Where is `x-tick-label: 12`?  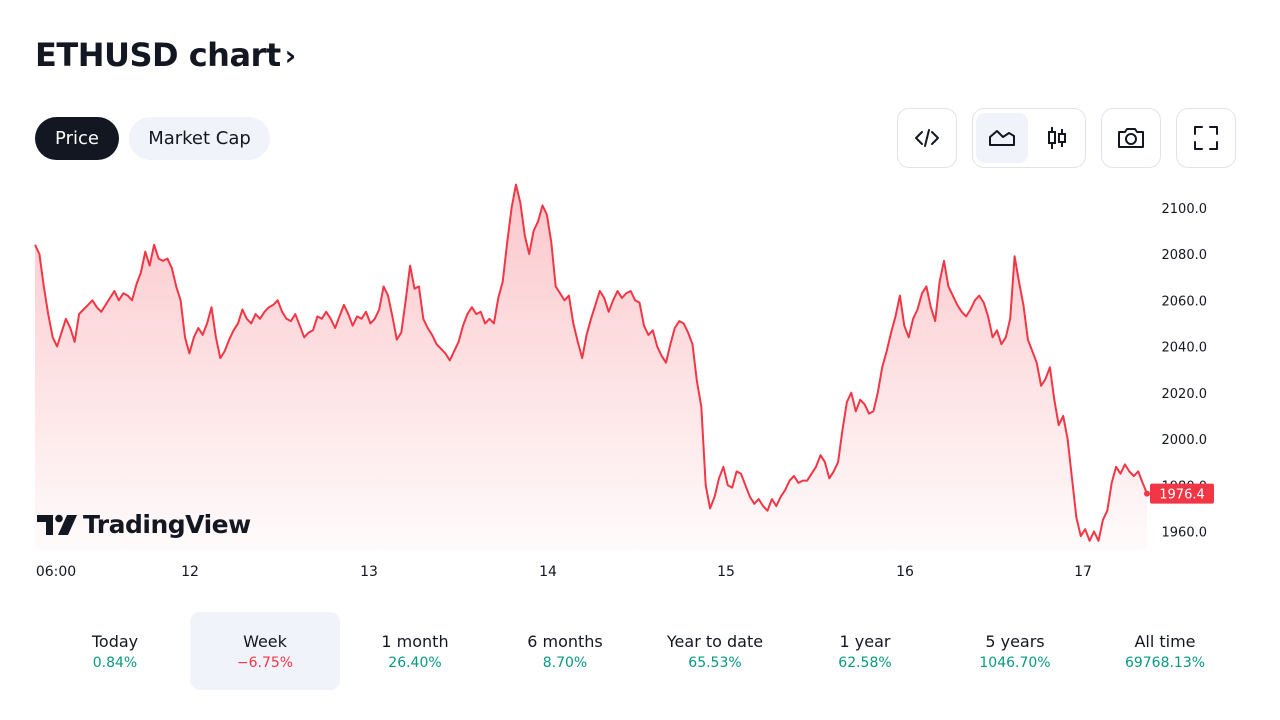 x-tick-label: 12 is located at coordinates (190, 572).